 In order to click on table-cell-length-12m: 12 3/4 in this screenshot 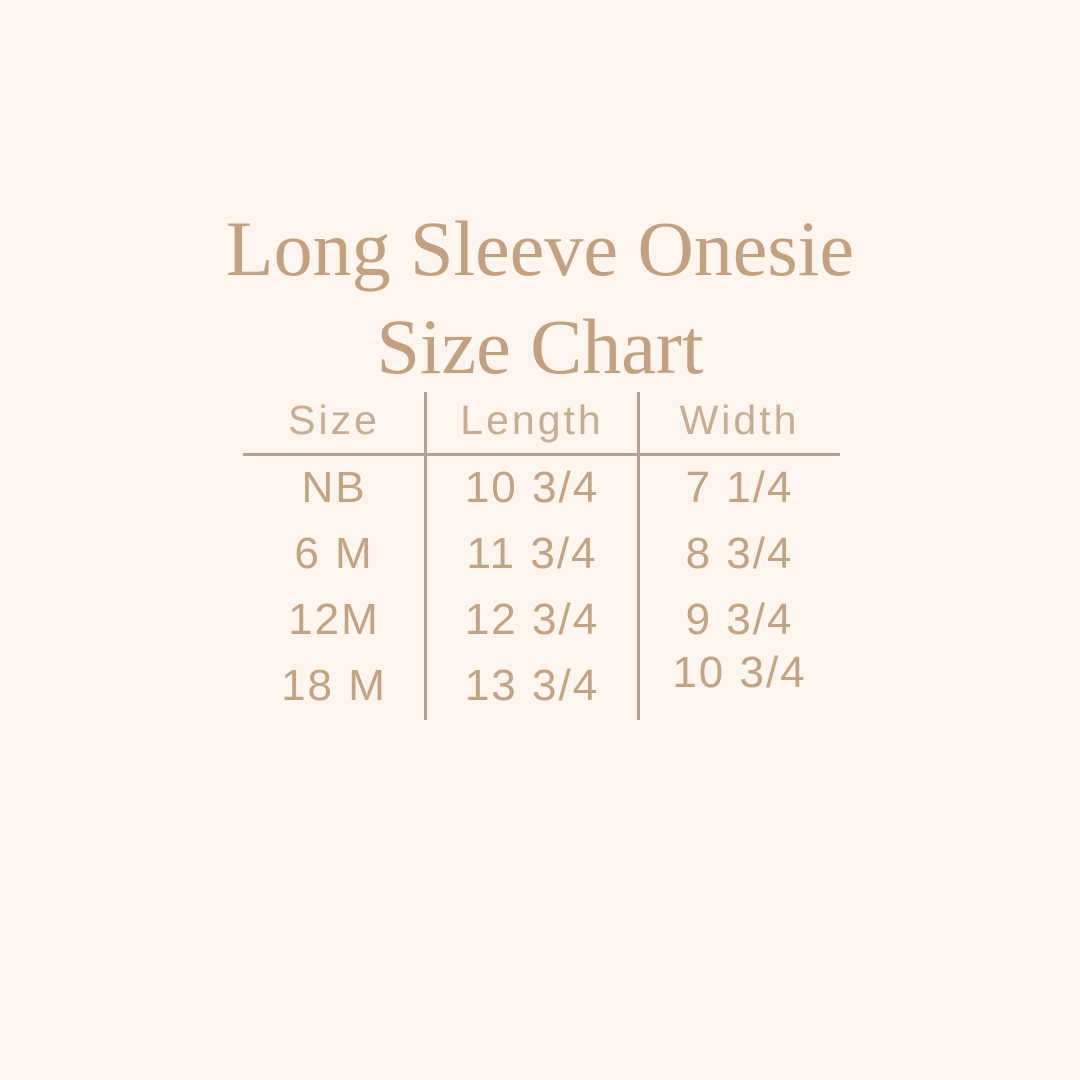, I will do `click(532, 619)`.